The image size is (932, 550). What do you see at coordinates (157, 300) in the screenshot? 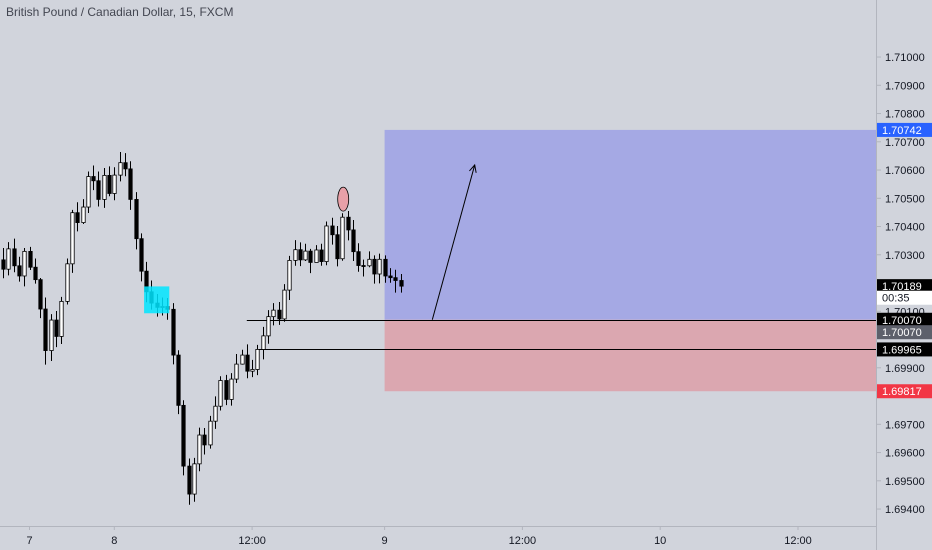
I see `highlight-box` at bounding box center [157, 300].